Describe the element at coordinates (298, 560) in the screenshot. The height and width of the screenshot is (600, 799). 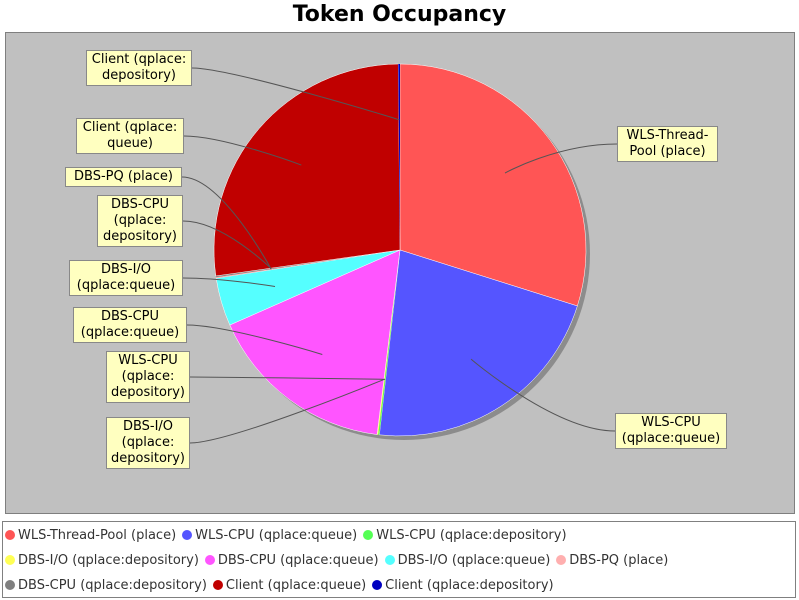
I see `legend-label: DBS-CPU (qplace:queue)` at that location.